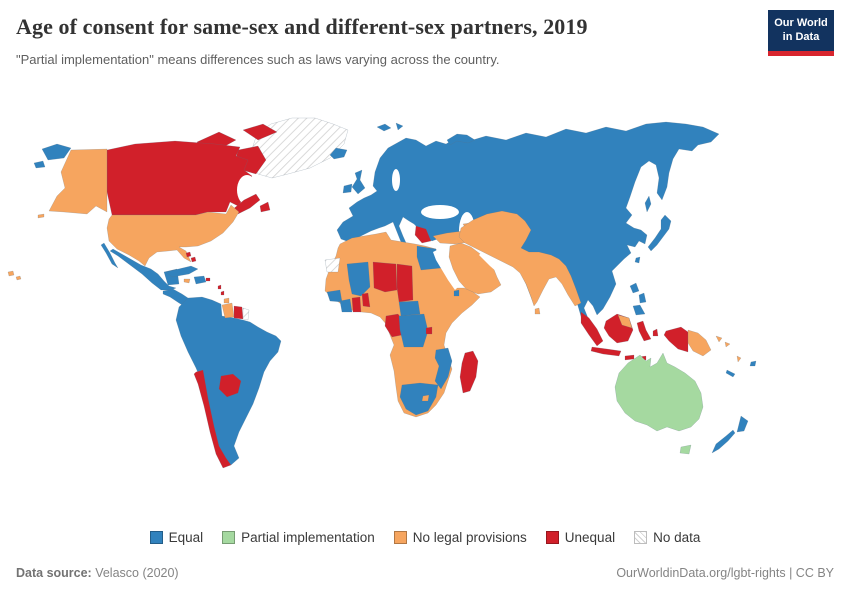  I want to click on region-australia, so click(659, 392).